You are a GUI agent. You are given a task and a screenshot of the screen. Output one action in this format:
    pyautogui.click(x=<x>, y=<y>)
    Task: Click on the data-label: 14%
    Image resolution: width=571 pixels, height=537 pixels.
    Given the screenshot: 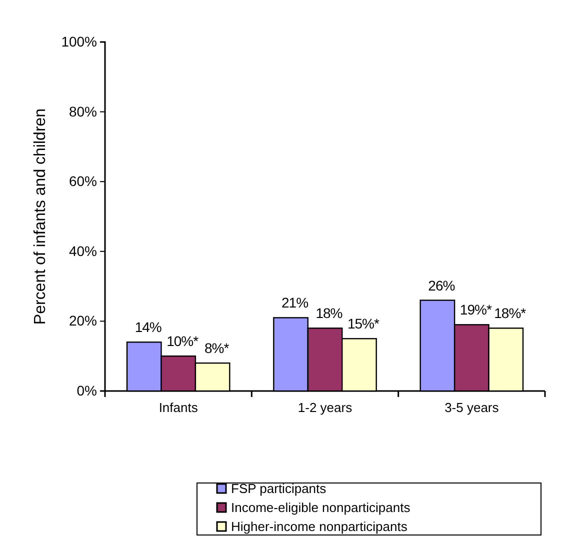 What is the action you would take?
    pyautogui.click(x=148, y=327)
    